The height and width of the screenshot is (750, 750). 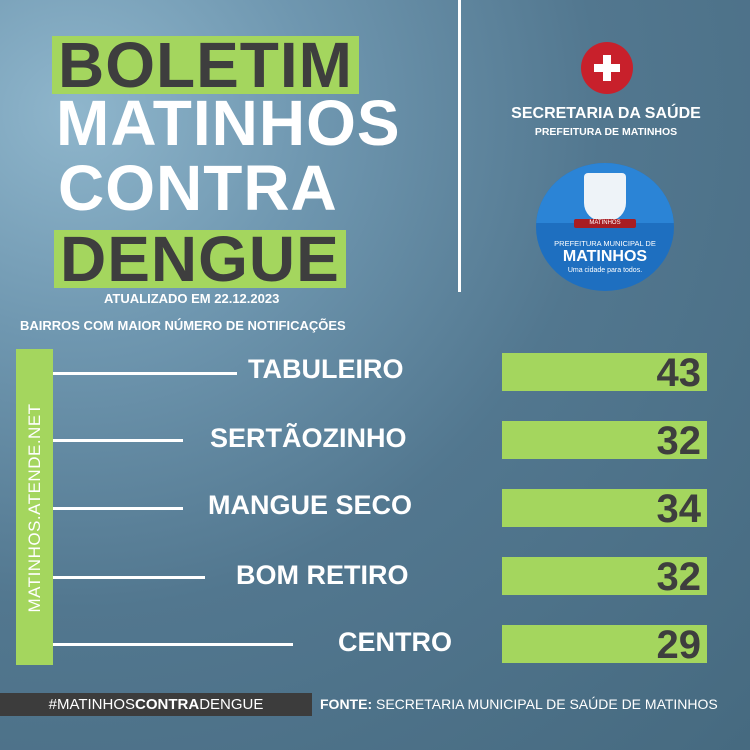 What do you see at coordinates (606, 113) in the screenshot?
I see `secretaria-title: SECRETARIA DA SAÚDE` at bounding box center [606, 113].